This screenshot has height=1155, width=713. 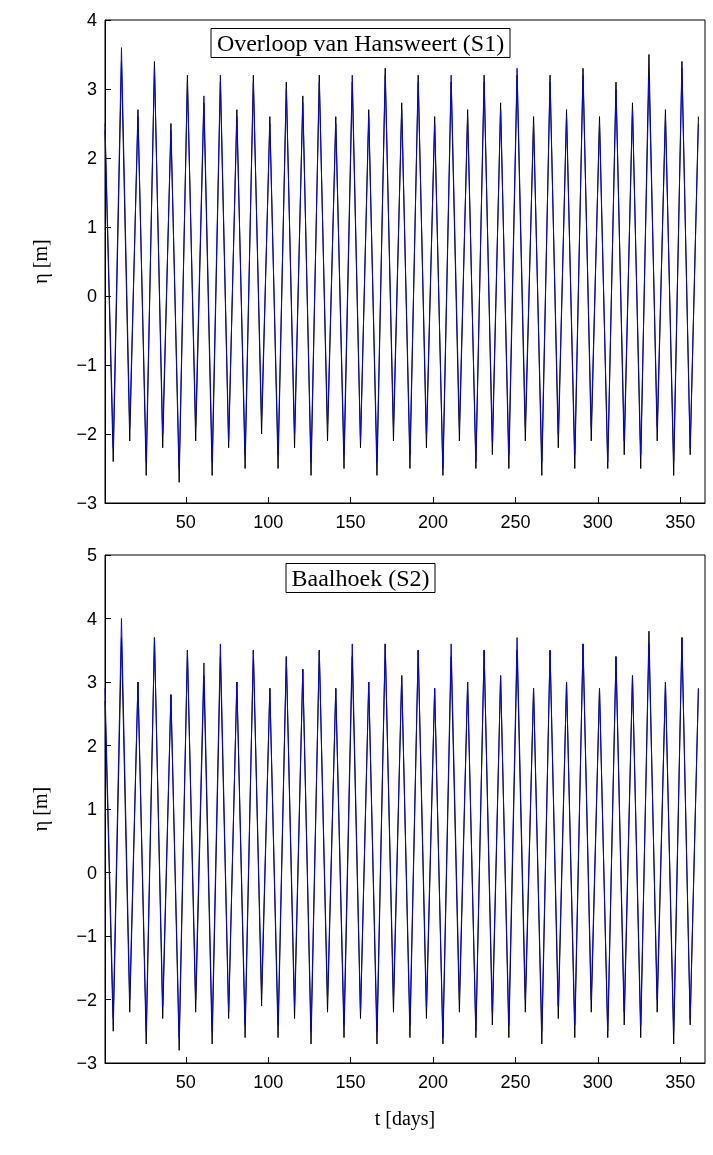 What do you see at coordinates (360, 578) in the screenshot?
I see `chart-title: Baalhoek (S2)` at bounding box center [360, 578].